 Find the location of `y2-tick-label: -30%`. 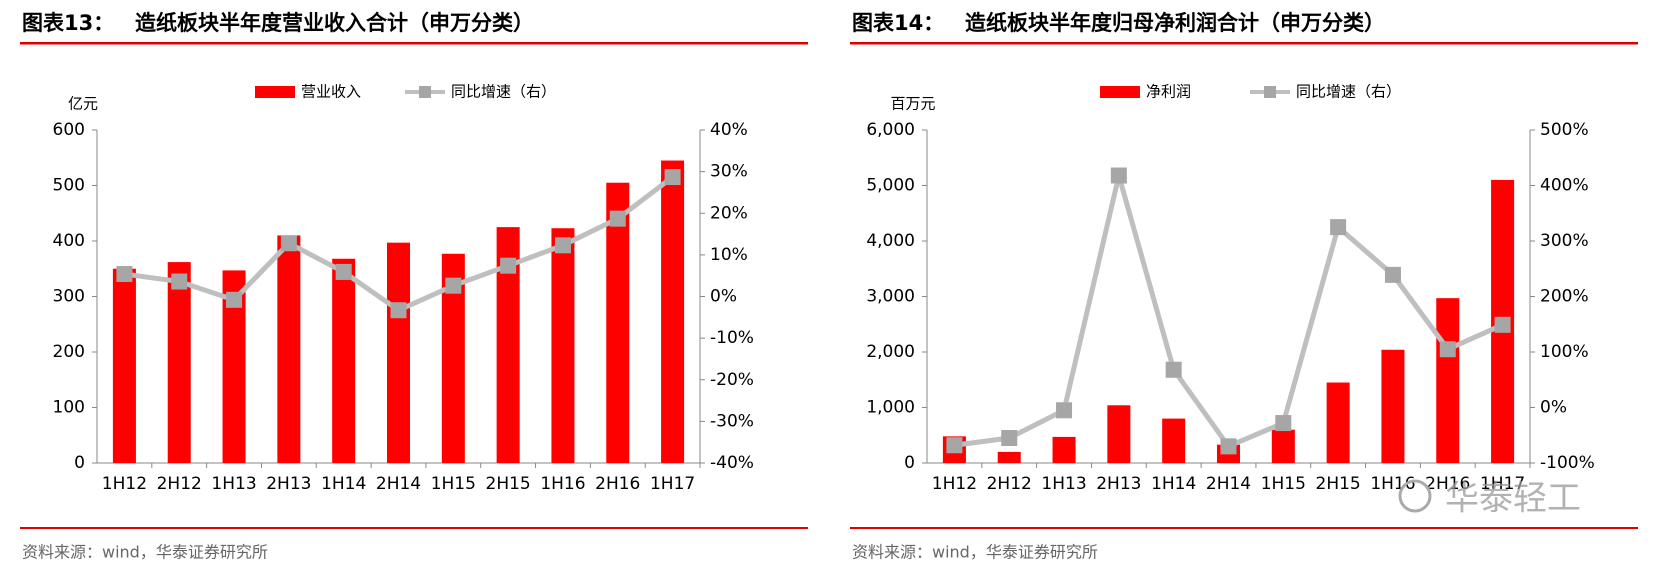

y2-tick-label: -30% is located at coordinates (732, 421).